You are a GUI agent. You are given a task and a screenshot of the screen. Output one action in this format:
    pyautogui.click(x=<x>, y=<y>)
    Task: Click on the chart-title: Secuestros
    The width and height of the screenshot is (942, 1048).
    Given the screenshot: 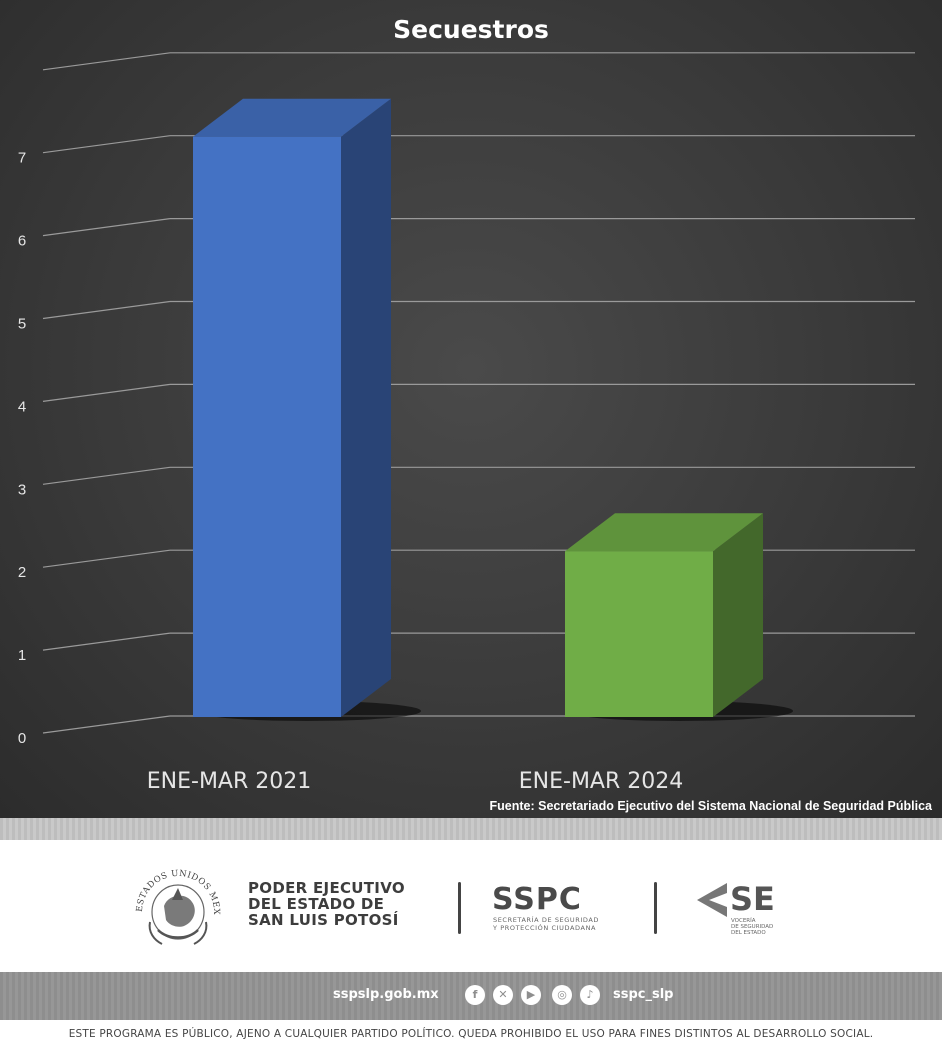 What is the action you would take?
    pyautogui.click(x=471, y=29)
    